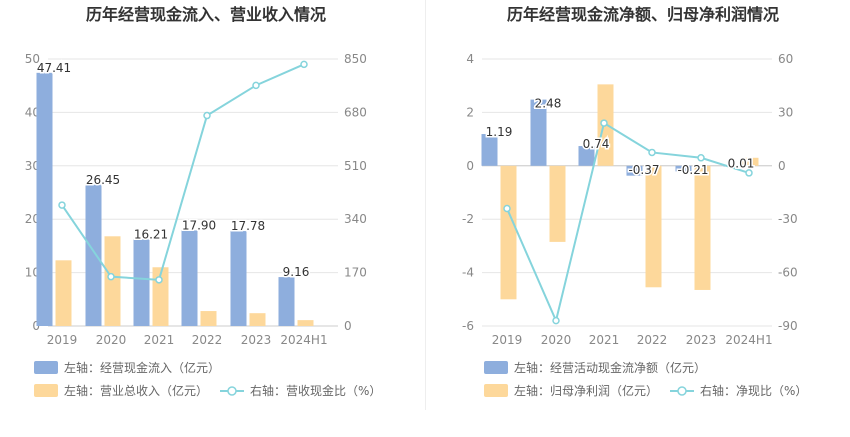 Image resolution: width=850 pixels, height=437 pixels. What do you see at coordinates (355, 273) in the screenshot?
I see `right-axis-tick-label: 170` at bounding box center [355, 273].